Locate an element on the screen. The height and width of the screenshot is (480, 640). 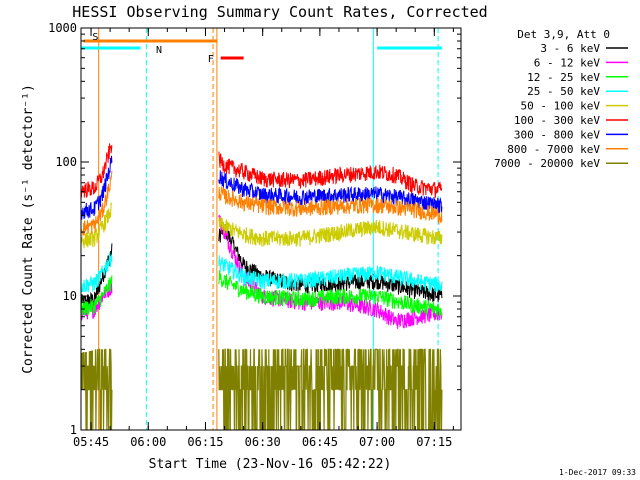
y-tick-label-2: 100 is located at coordinates (66, 162).